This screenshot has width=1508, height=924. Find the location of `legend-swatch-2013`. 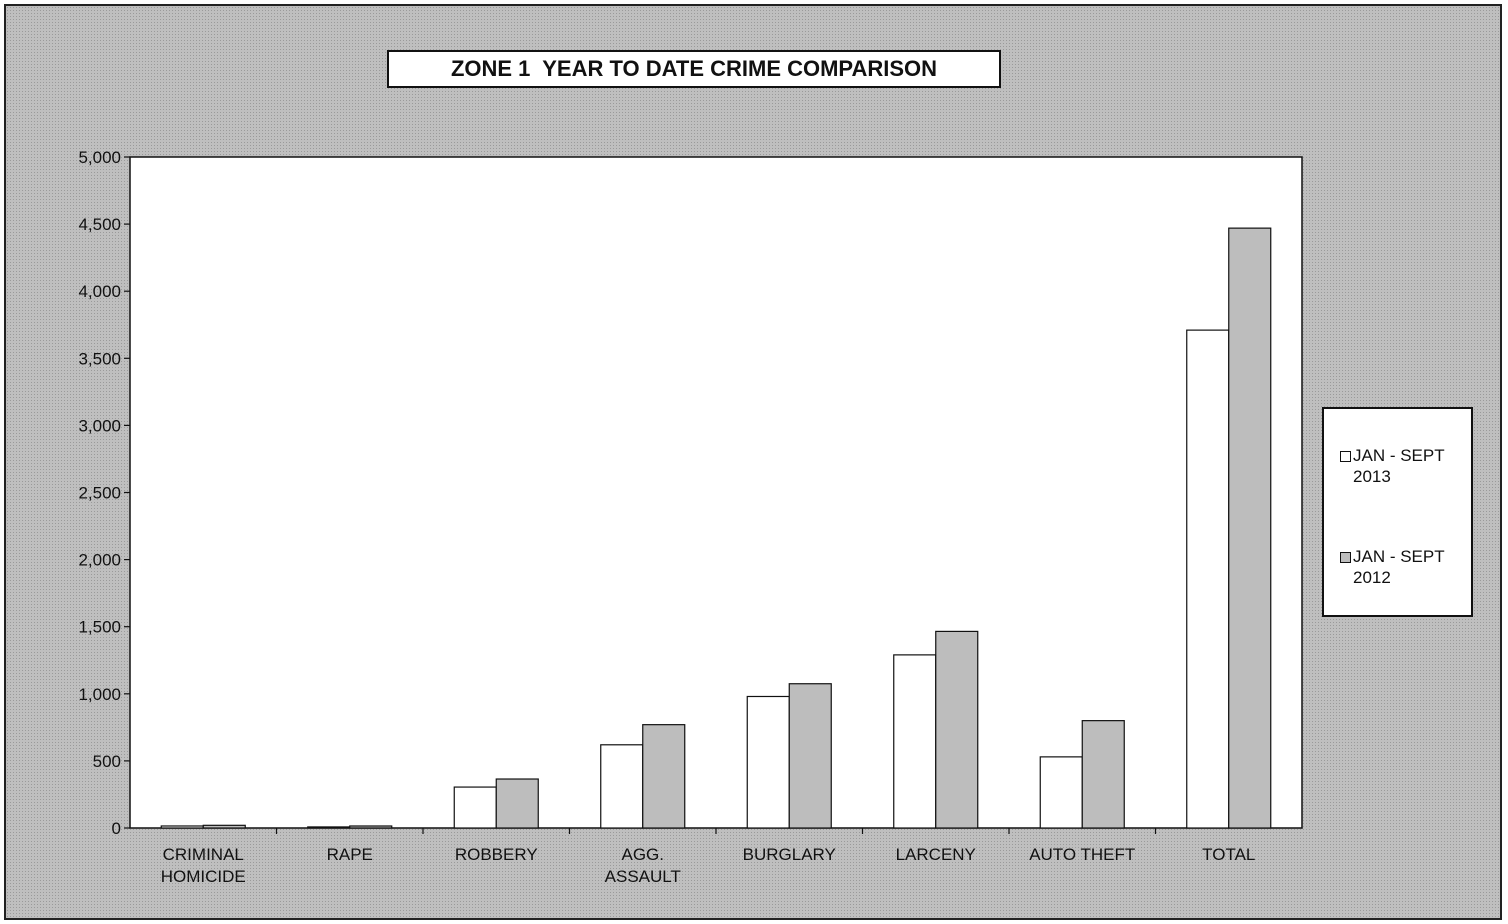

legend-swatch-2013 is located at coordinates (1345, 456).